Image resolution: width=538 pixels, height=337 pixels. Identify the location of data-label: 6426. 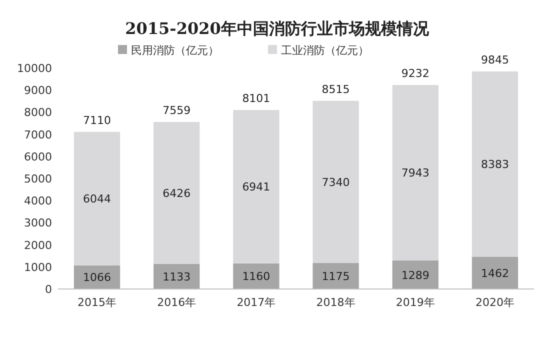
(176, 193).